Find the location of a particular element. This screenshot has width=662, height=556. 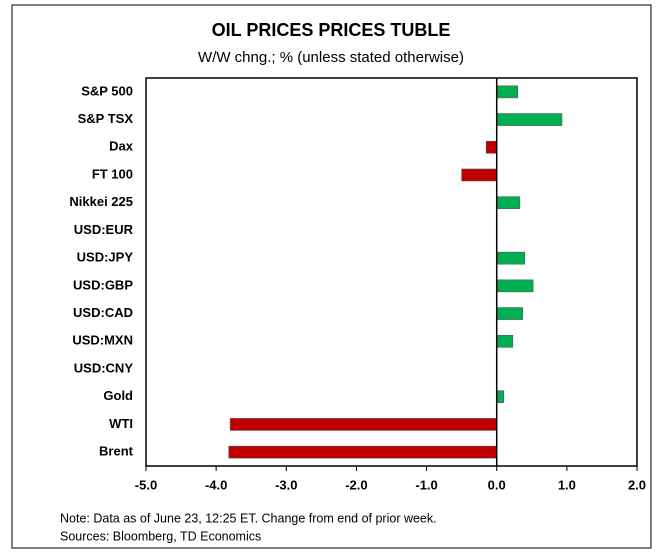

x-tick-label: 2.0 is located at coordinates (637, 484).